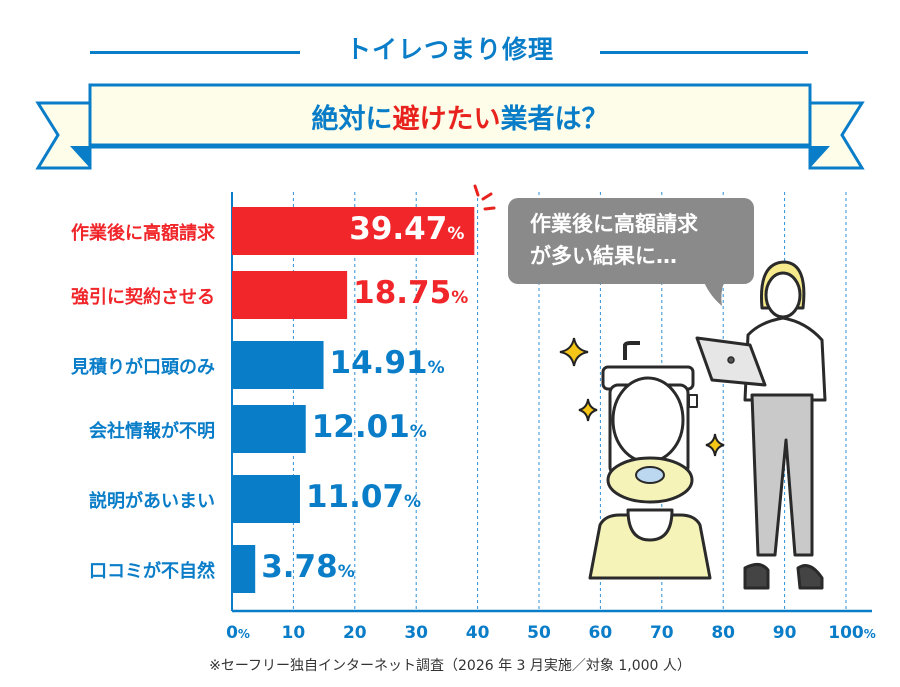 The image size is (900, 687). Describe the element at coordinates (232, 633) in the screenshot. I see `x-tick-value: 0` at that location.